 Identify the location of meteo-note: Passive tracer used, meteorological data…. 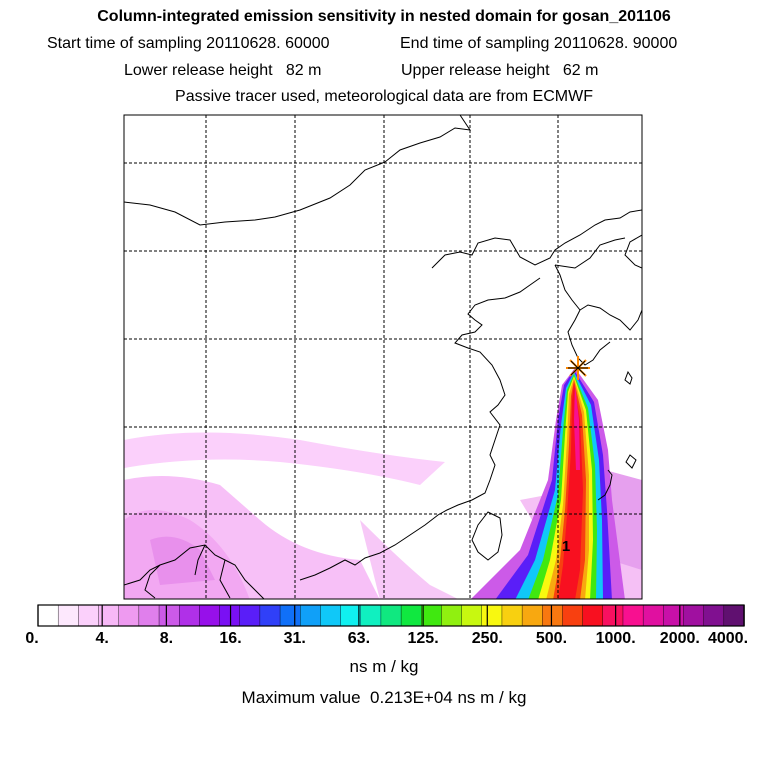
(384, 96).